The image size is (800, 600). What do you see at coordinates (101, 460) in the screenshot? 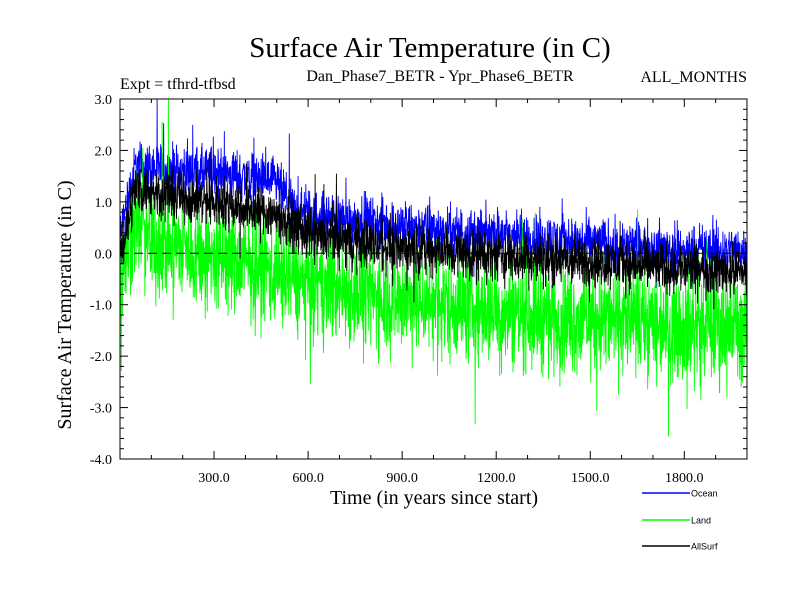
I see `y-tick-label: -4.0` at bounding box center [101, 460].